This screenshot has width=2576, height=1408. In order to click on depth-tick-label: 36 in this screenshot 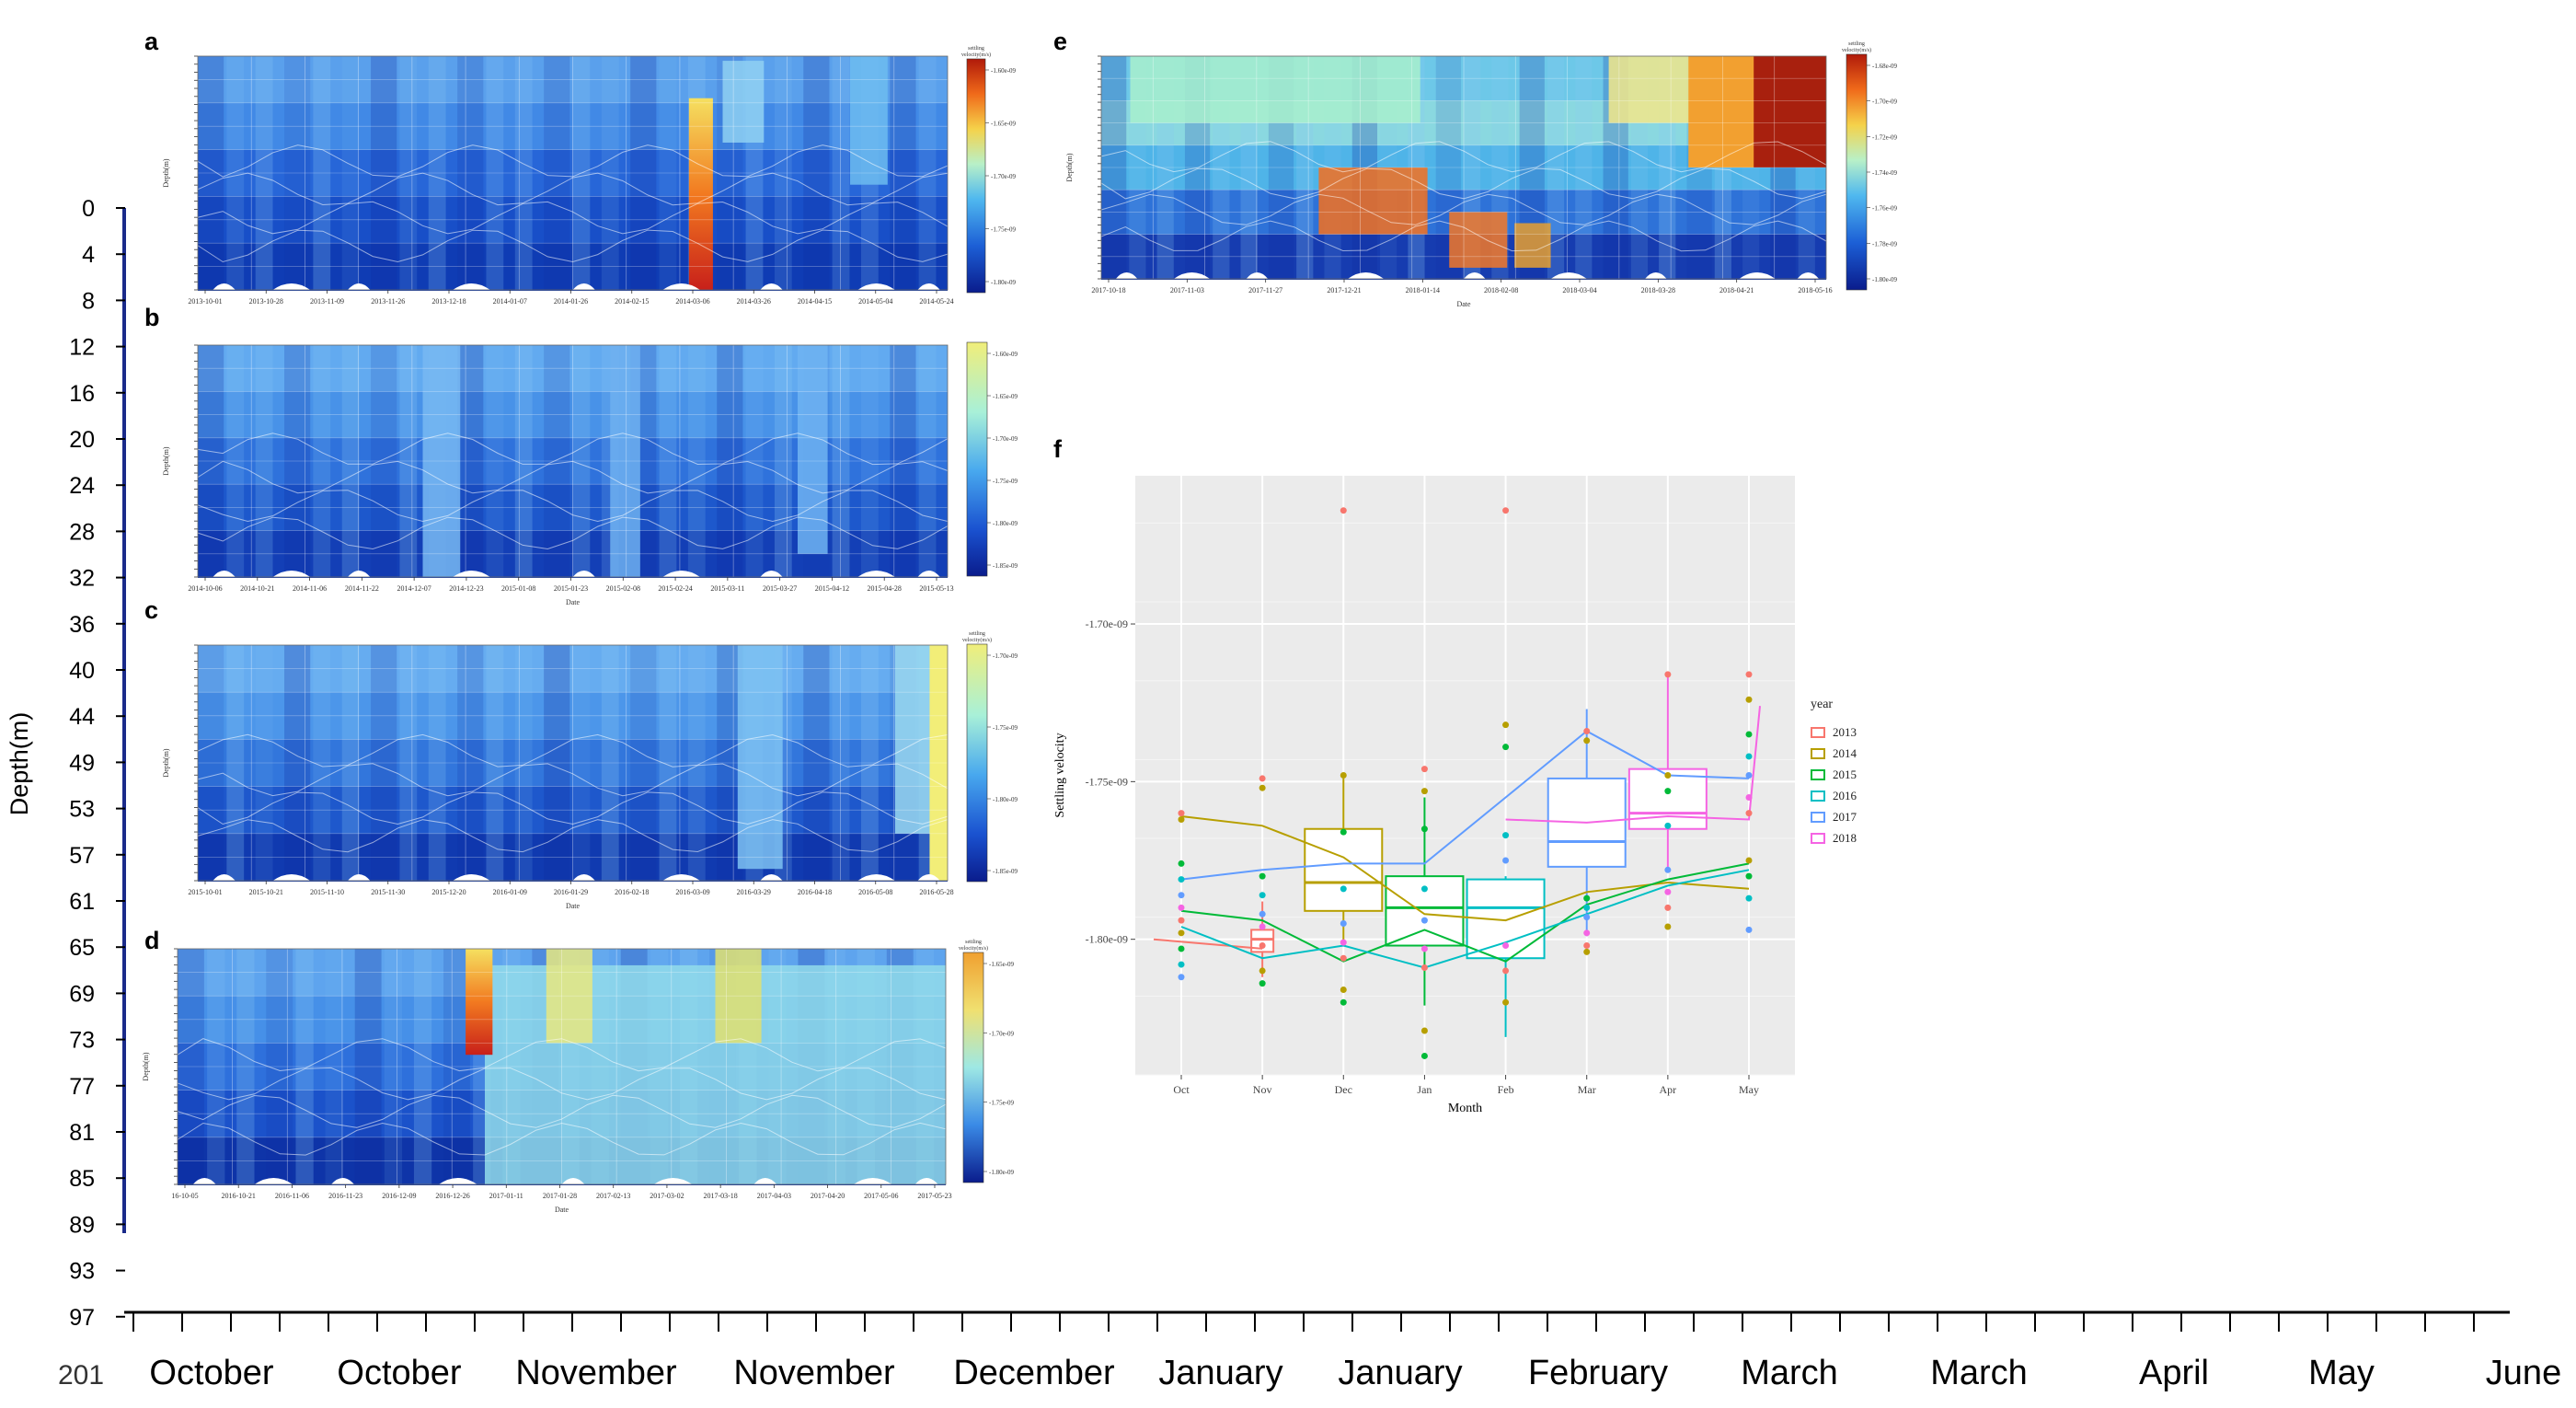, I will do `click(82, 625)`.